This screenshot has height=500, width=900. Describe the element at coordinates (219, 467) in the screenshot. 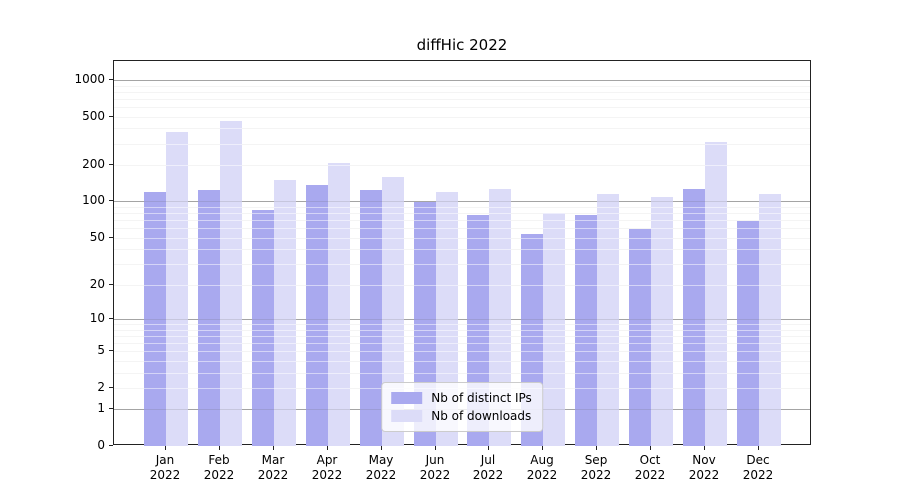

I see `x-tick-label-feb: Feb 2022` at that location.